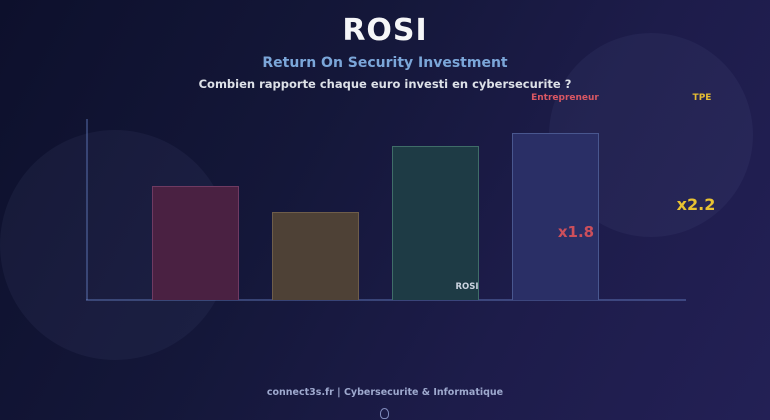 The image size is (770, 420). What do you see at coordinates (702, 98) in the screenshot?
I see `category-label-tpe: TPE` at bounding box center [702, 98].